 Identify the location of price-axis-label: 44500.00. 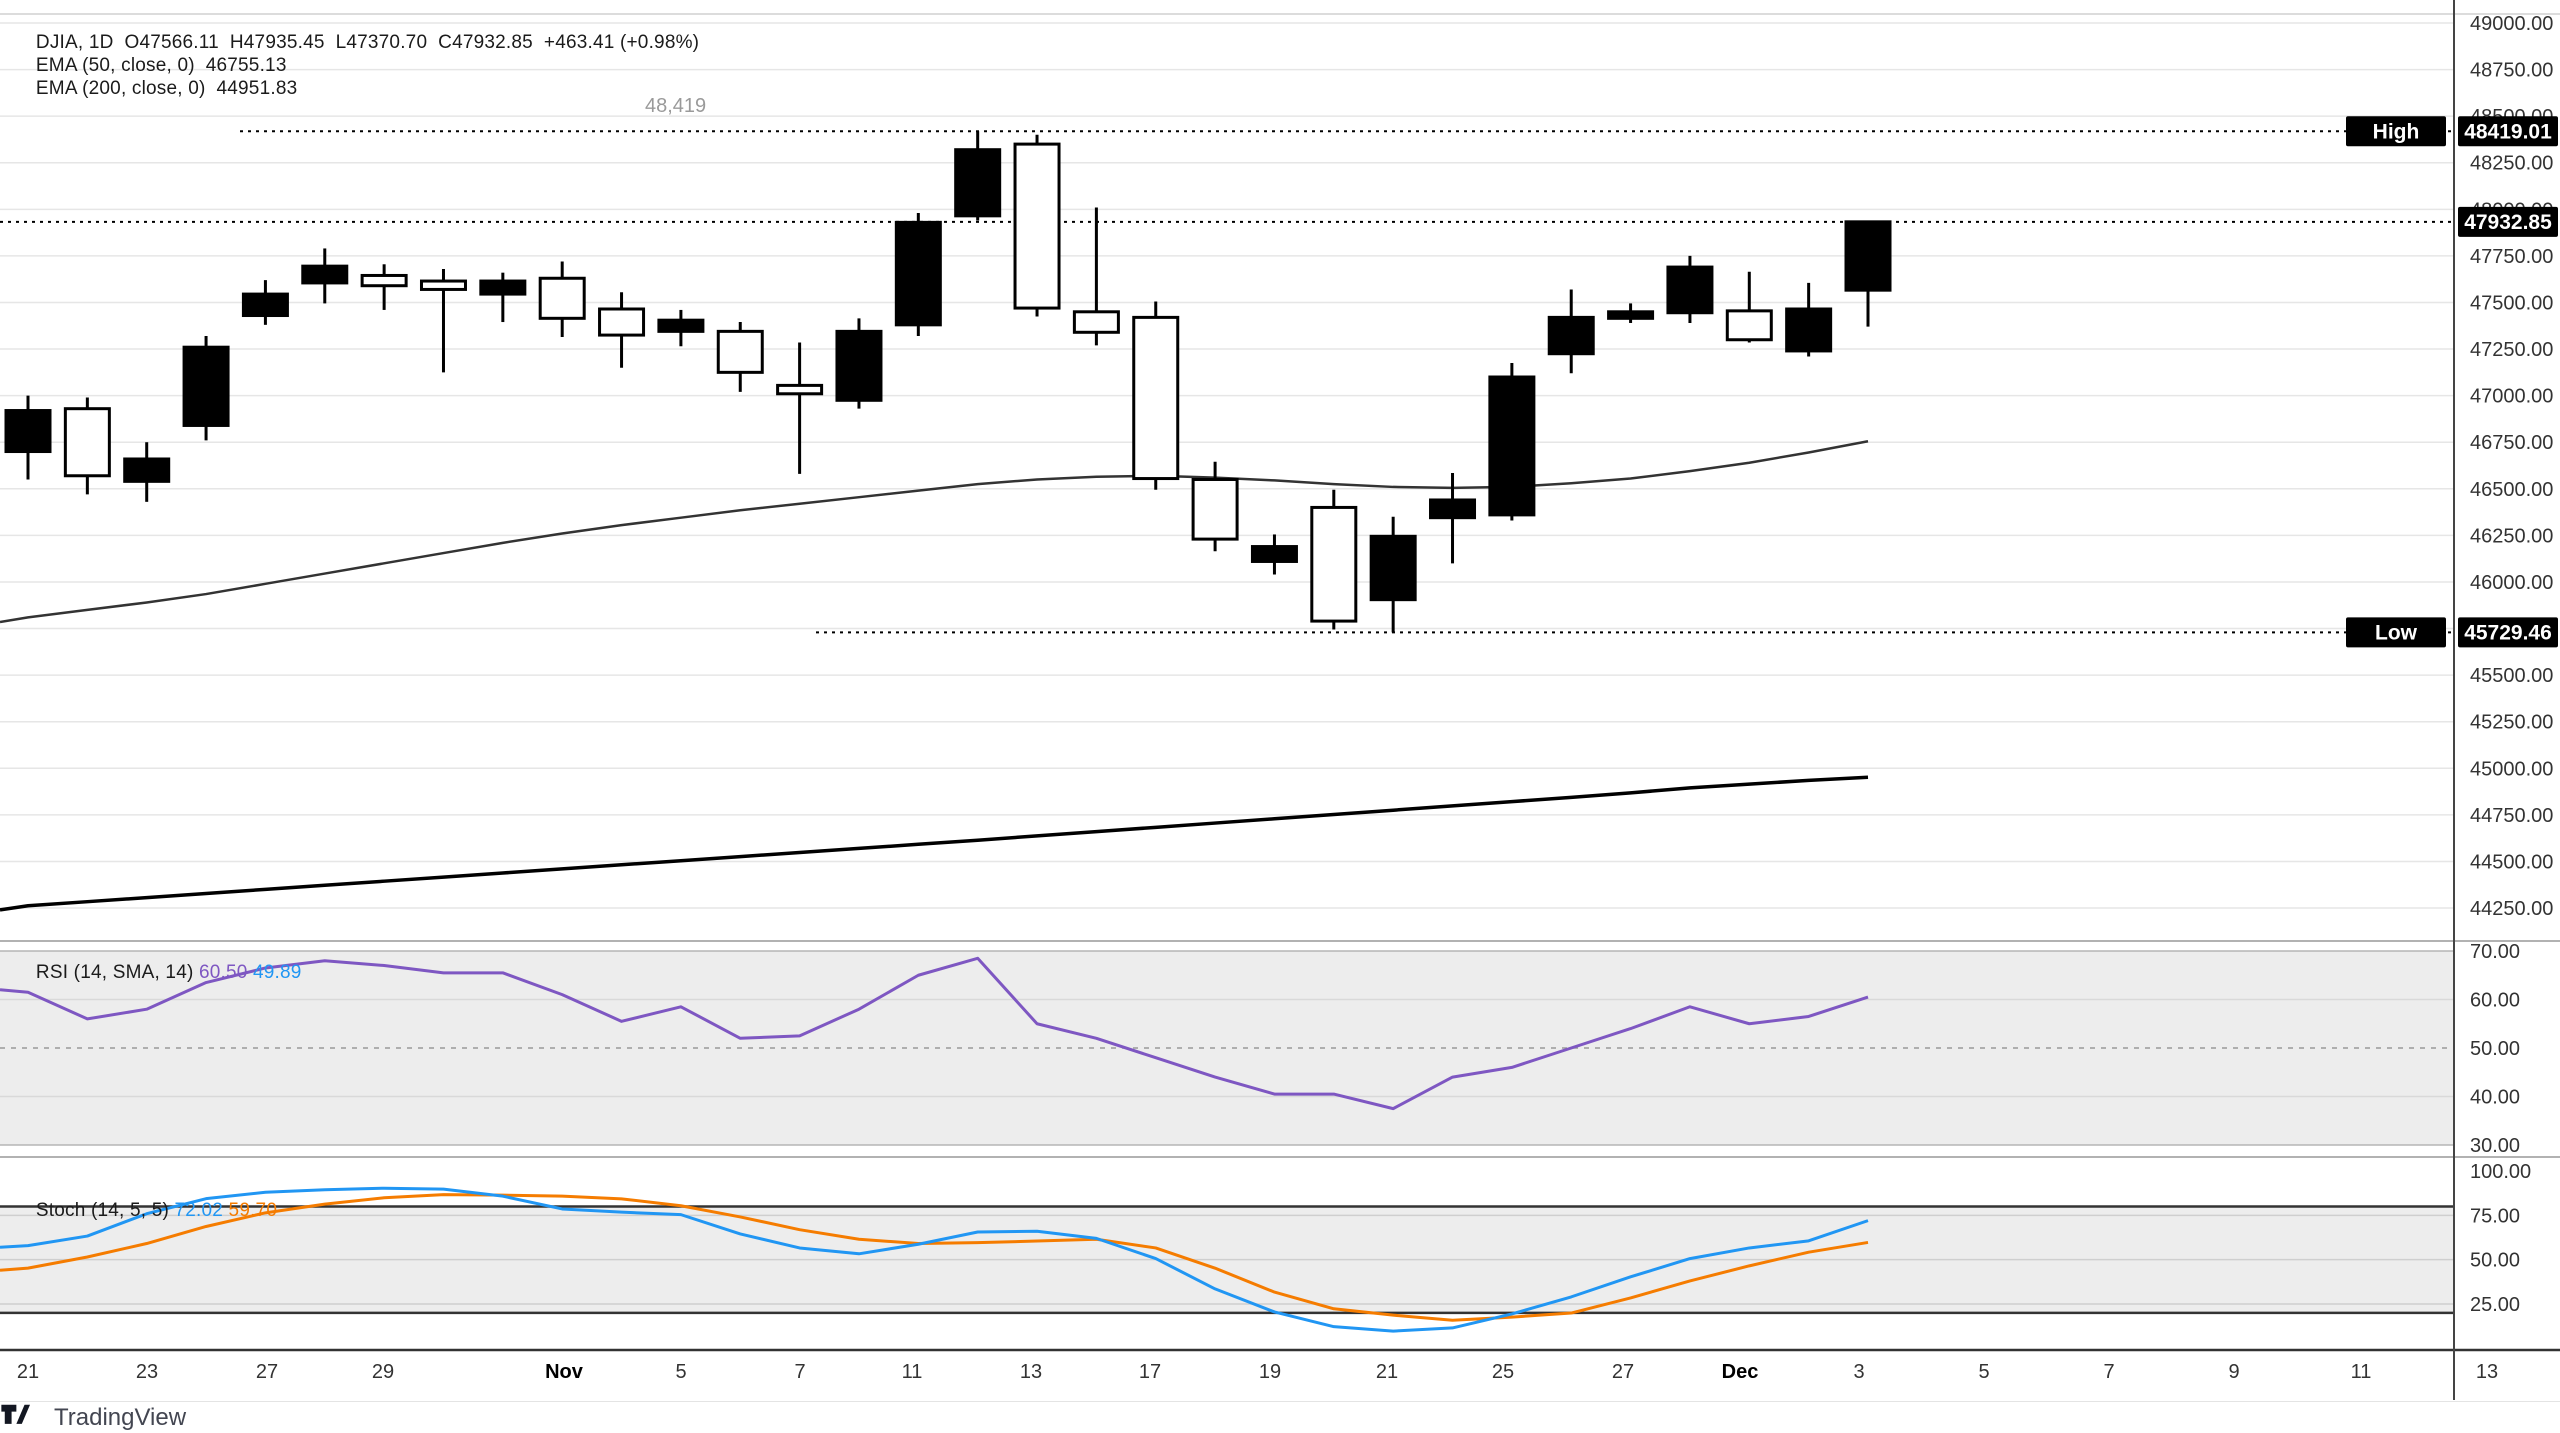
(2511, 862).